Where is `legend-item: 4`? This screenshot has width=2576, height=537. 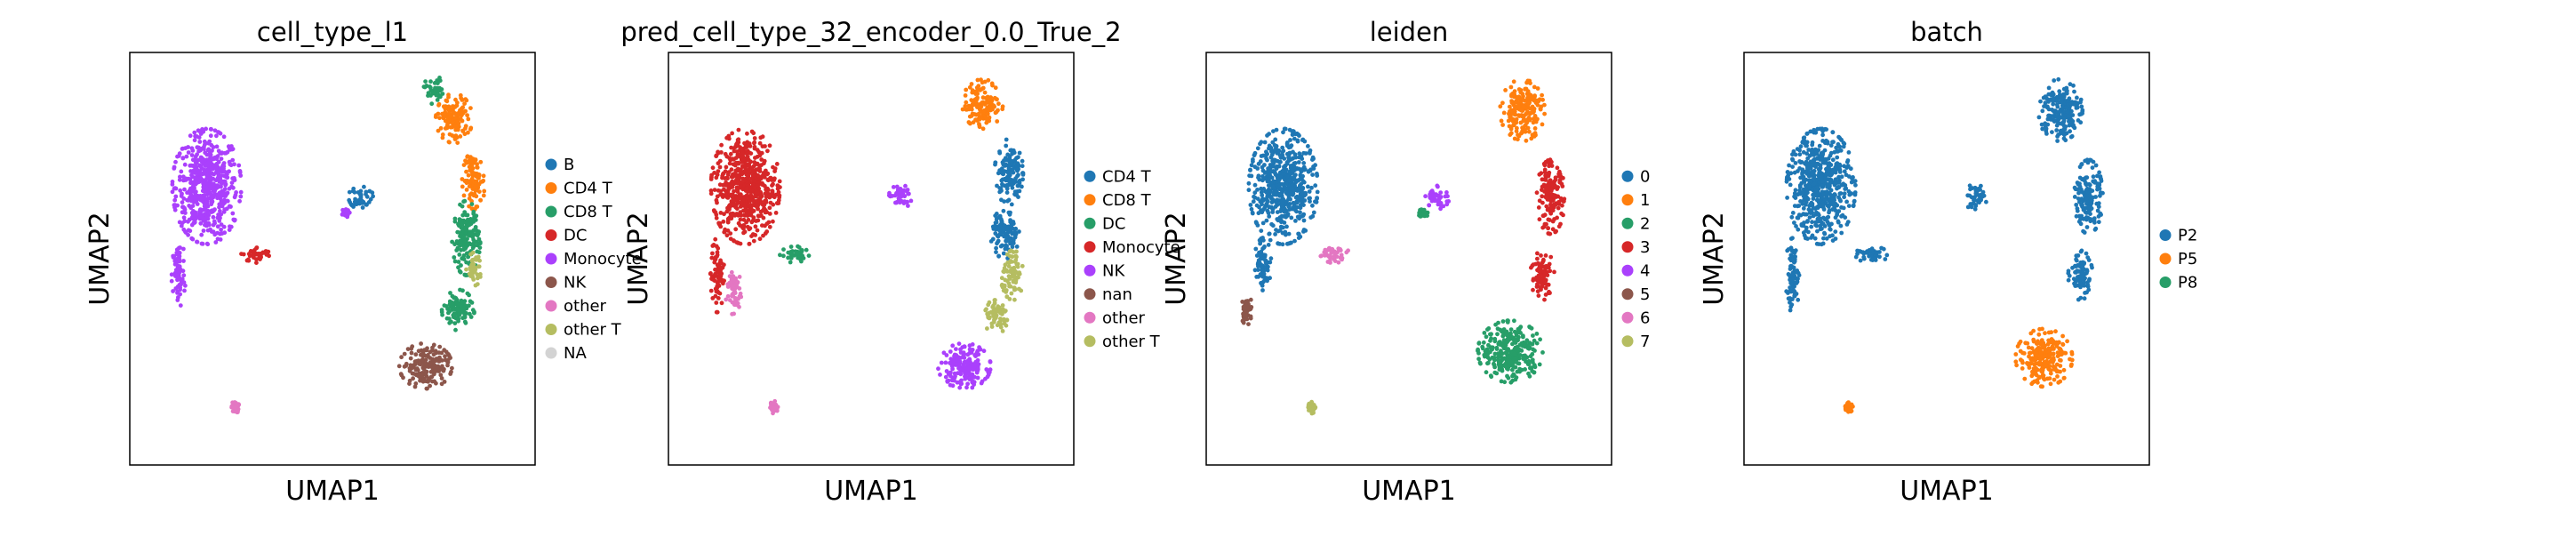 legend-item: 4 is located at coordinates (1635, 270).